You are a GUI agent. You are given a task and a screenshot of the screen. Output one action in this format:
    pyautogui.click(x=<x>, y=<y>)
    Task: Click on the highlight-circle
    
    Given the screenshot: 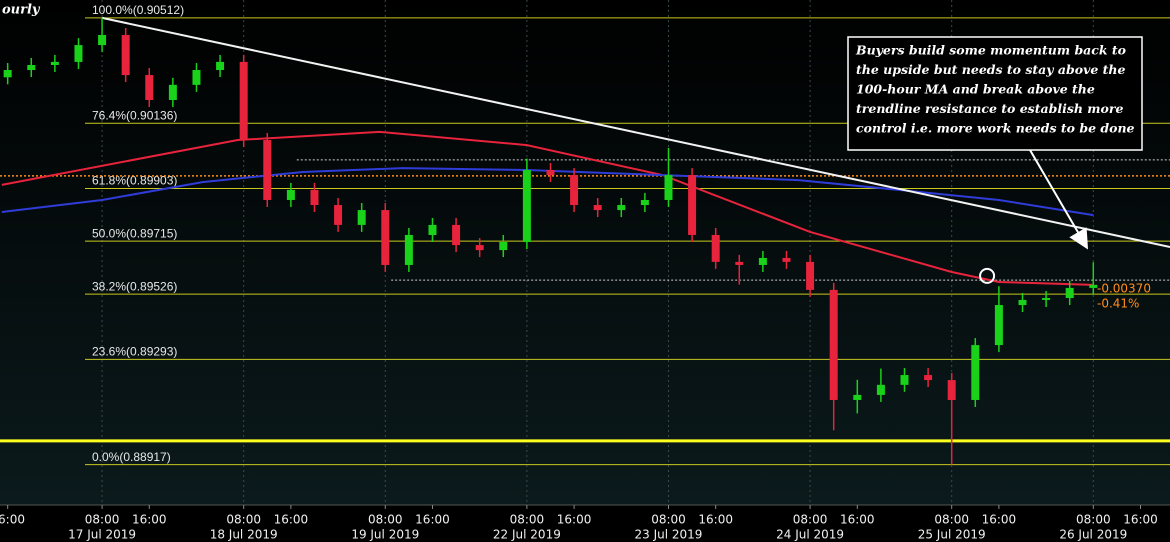 What is the action you would take?
    pyautogui.click(x=987, y=275)
    